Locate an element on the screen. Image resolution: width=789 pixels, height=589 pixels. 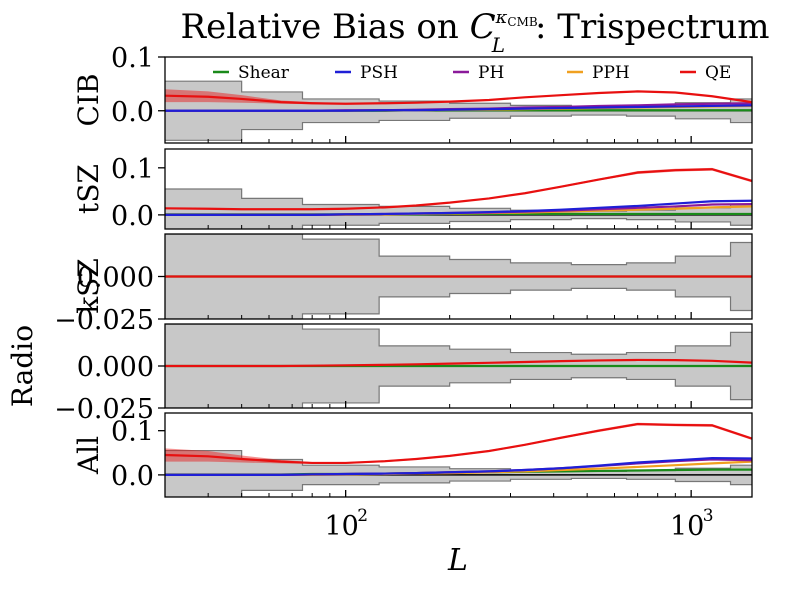
y-axis-label-cib: CIB is located at coordinates (88, 99).